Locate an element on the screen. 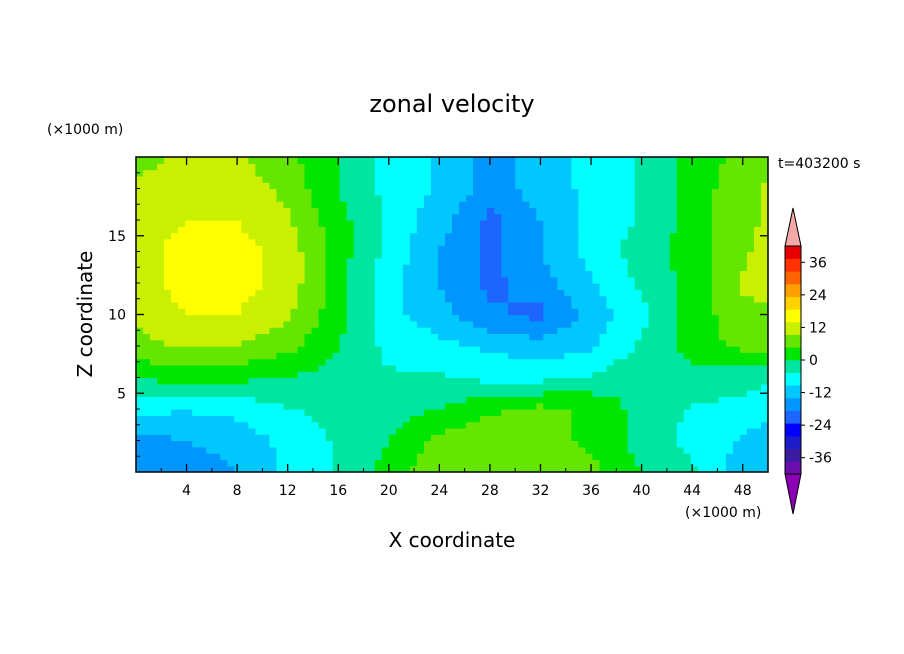  colorbar-swatch is located at coordinates (793, 303).